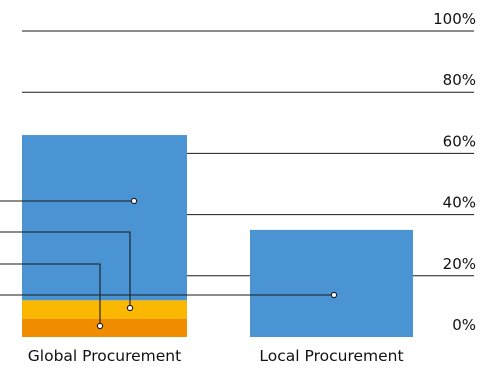 This screenshot has height=368, width=493. What do you see at coordinates (104, 356) in the screenshot?
I see `category-label: Global Procurement` at bounding box center [104, 356].